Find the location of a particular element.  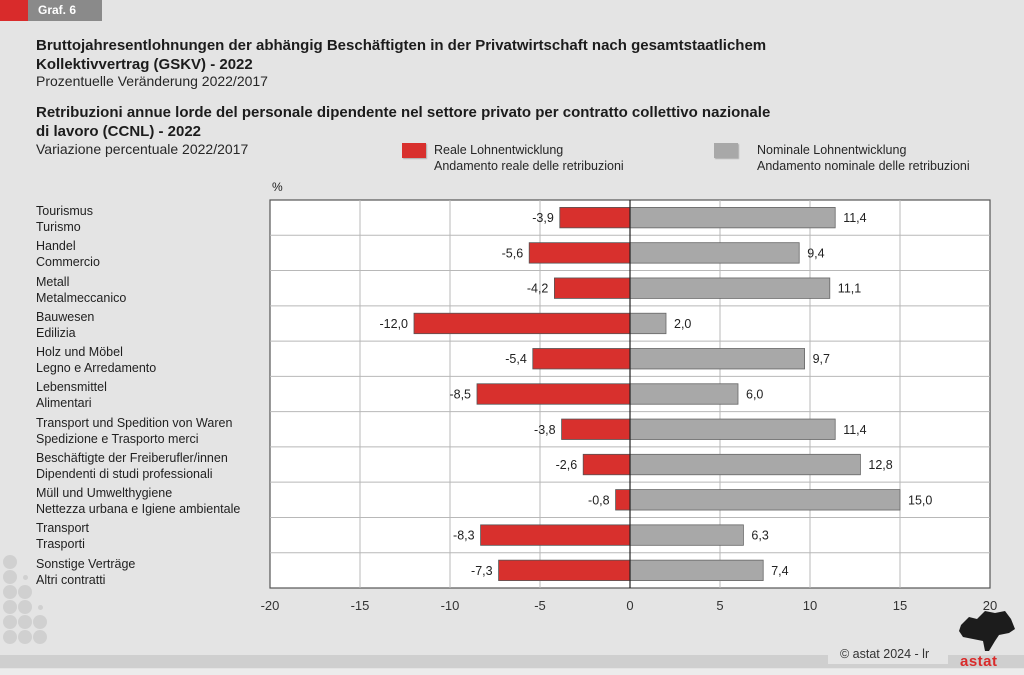

title-de-line2: Kollektivvertrag (GSKV) - 2022 is located at coordinates (144, 64).